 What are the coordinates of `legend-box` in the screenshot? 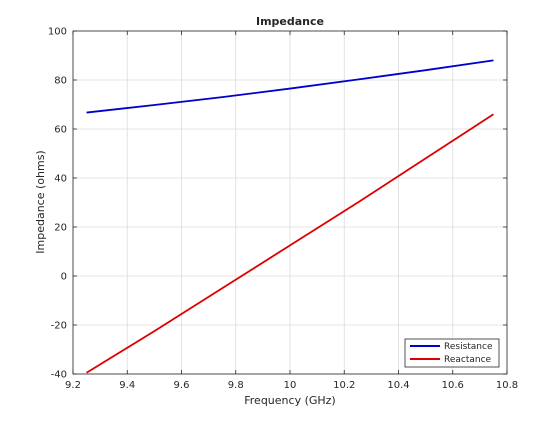 It's located at (452, 353).